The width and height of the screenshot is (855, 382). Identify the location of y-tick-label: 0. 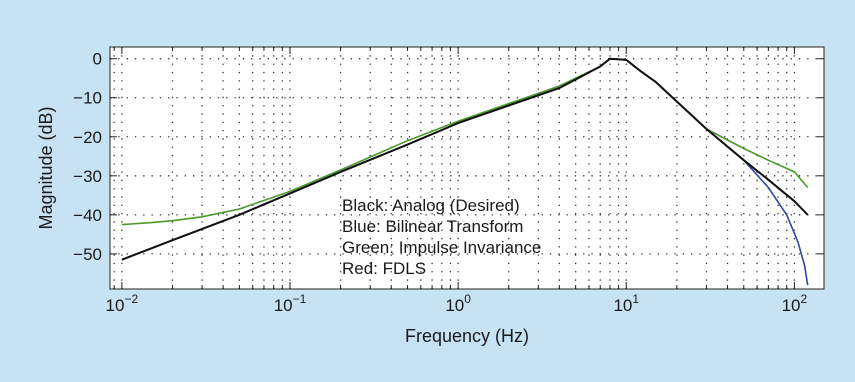
(97, 59).